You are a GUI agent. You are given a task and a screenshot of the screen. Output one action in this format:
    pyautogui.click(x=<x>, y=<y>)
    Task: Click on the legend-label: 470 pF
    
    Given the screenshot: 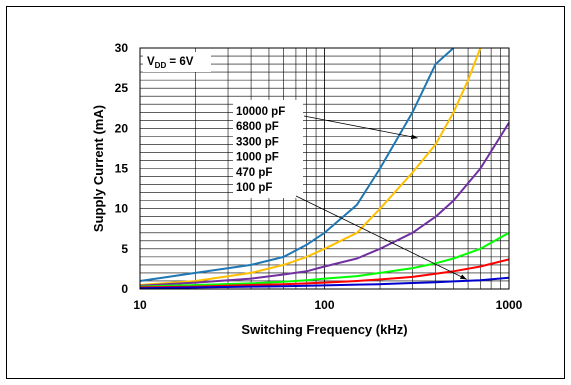 What is the action you would take?
    pyautogui.click(x=254, y=173)
    